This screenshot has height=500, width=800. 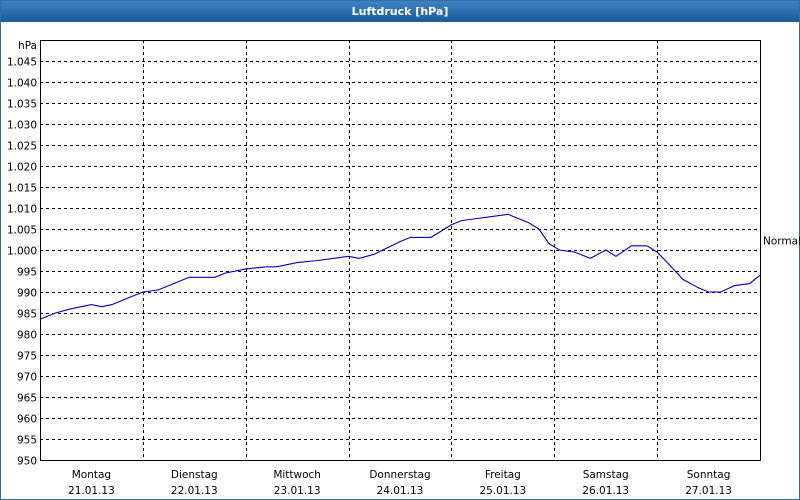 What do you see at coordinates (709, 475) in the screenshot?
I see `x-tick-day: Sonntag` at bounding box center [709, 475].